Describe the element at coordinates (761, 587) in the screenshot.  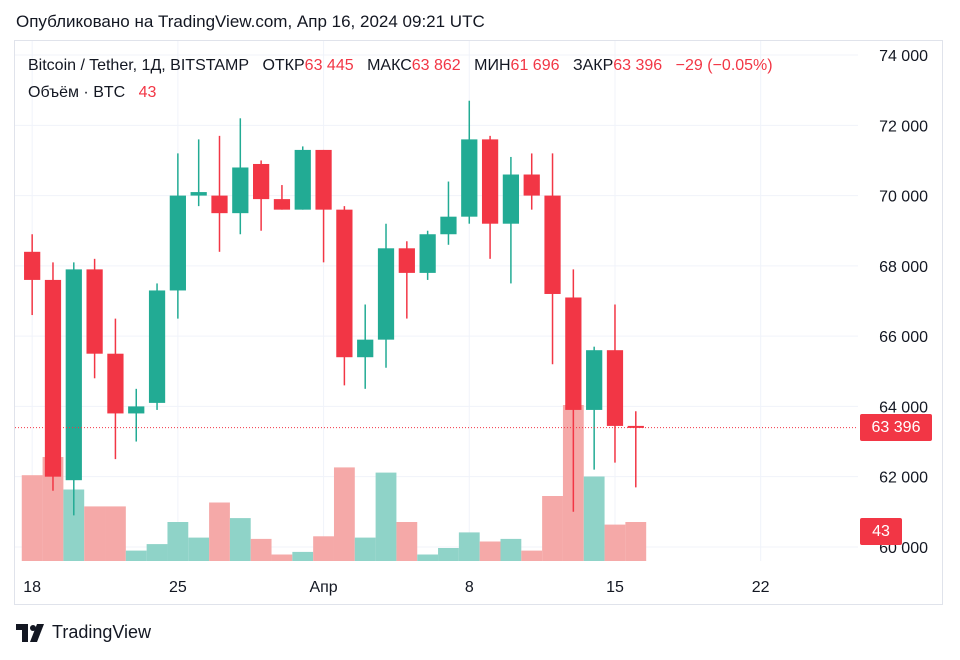
I see `time-tick-label: 22` at that location.